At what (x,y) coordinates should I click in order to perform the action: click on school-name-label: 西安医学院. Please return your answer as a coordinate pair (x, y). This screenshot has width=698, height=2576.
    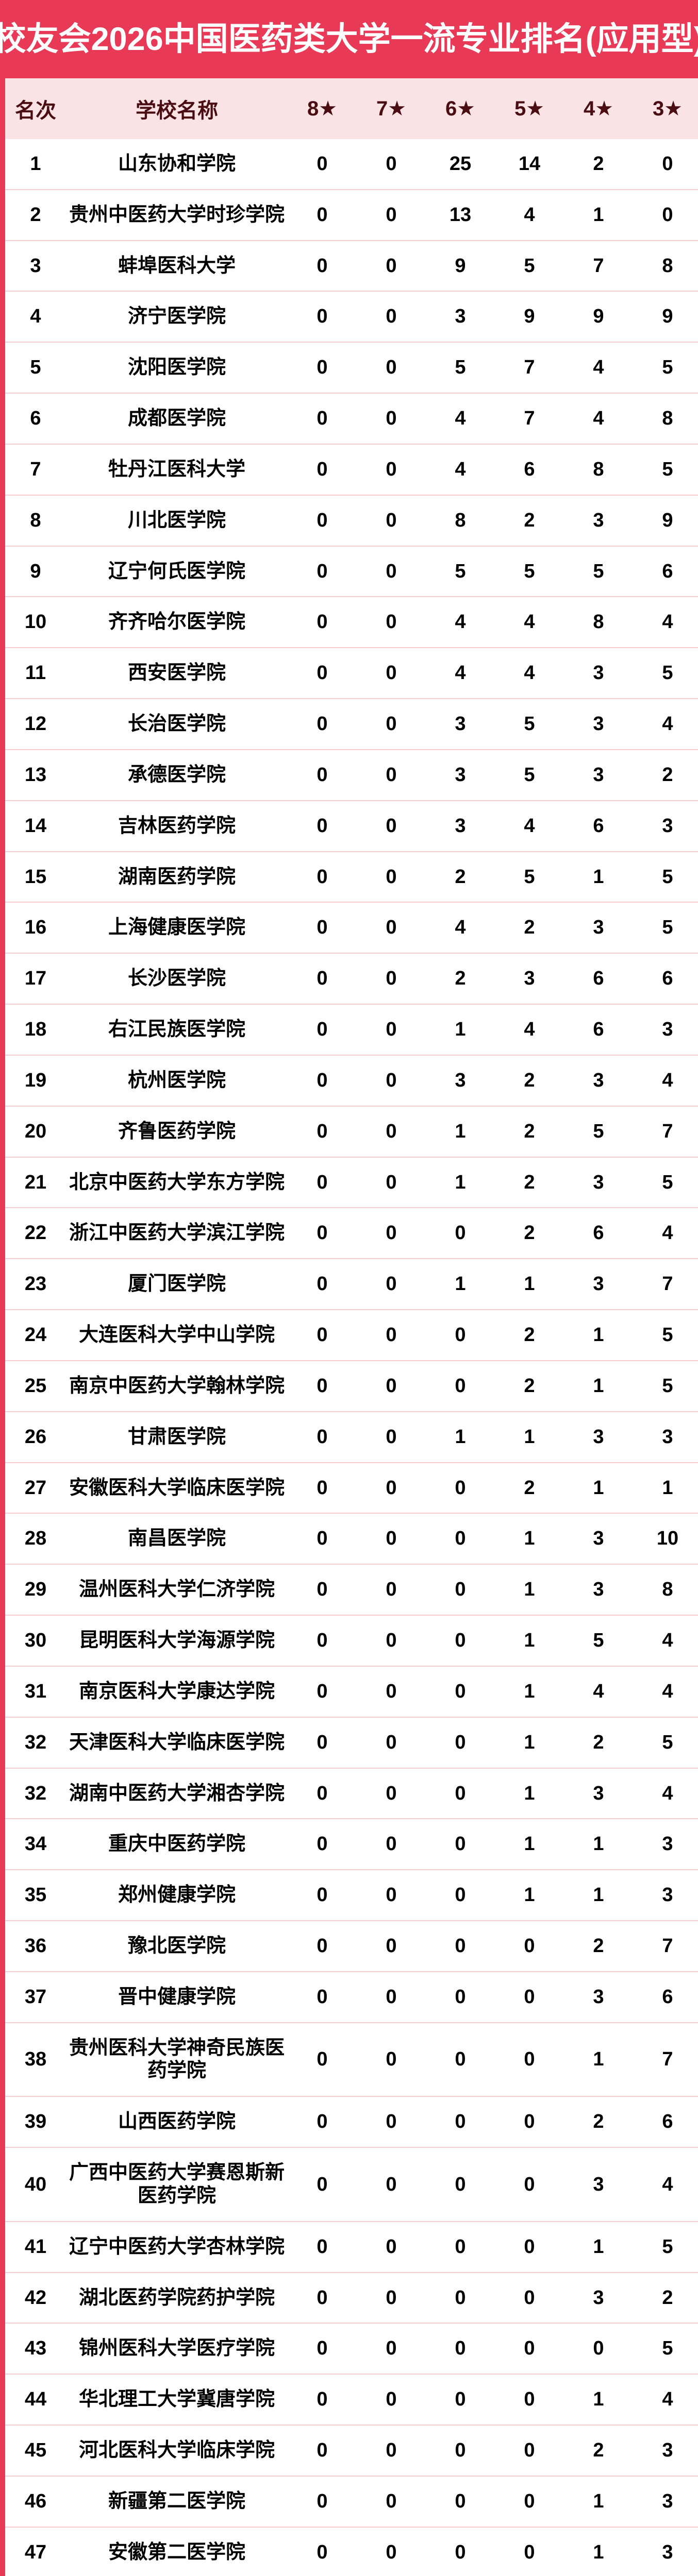
    Looking at the image, I should click on (176, 673).